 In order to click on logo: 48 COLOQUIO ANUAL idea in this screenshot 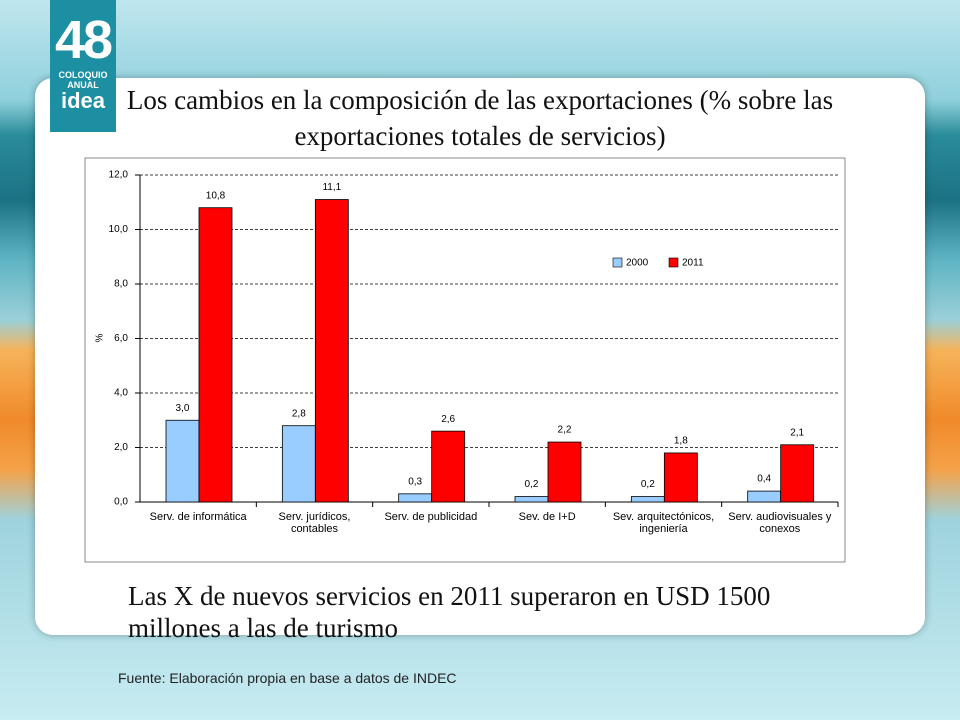, I will do `click(83, 66)`.